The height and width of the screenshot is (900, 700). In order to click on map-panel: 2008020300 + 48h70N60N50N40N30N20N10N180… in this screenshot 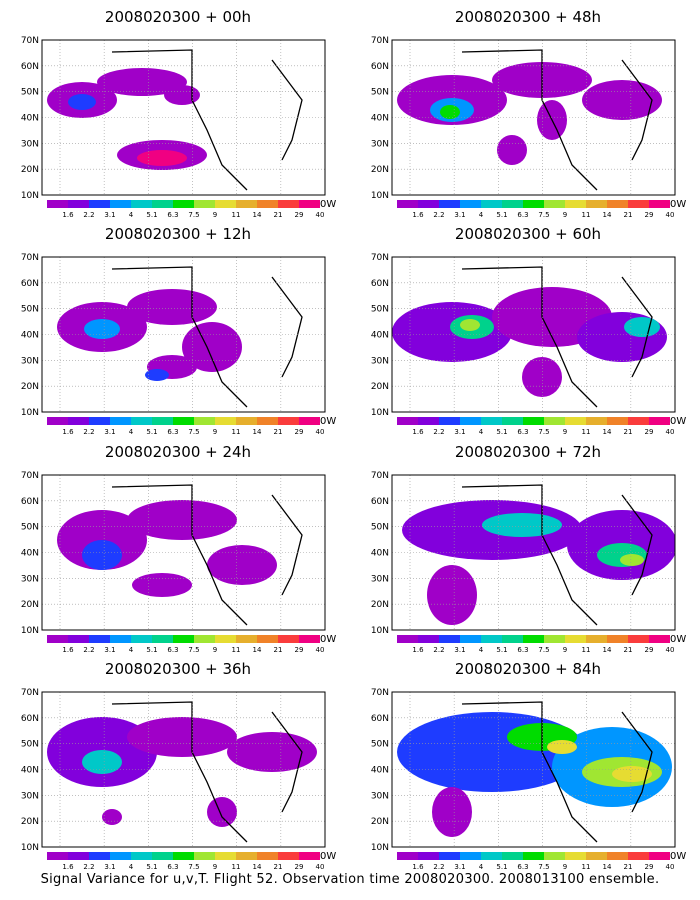, I will do `click(528, 115)`.